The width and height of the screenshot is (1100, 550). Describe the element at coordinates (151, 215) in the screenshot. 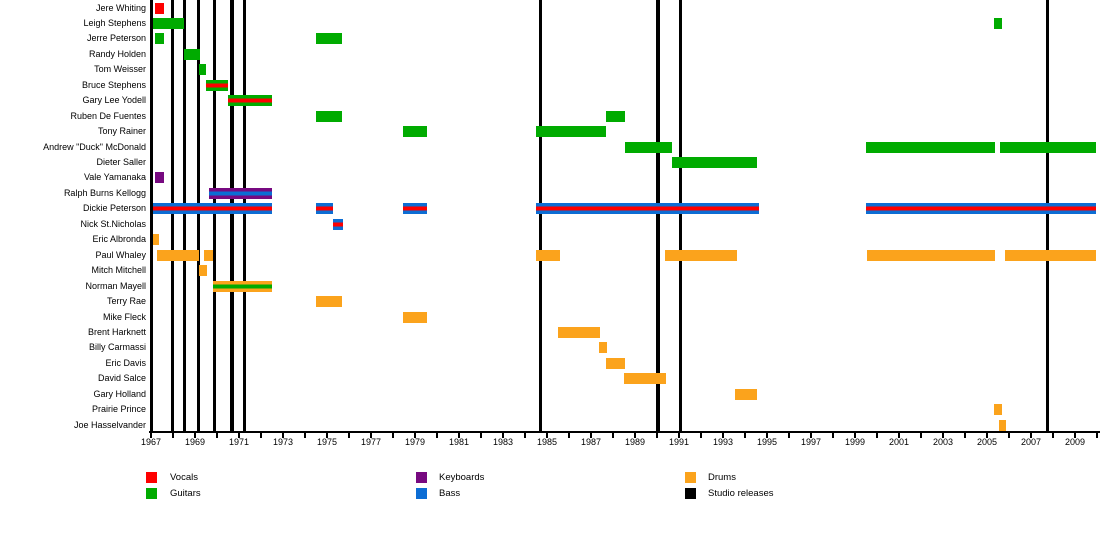

I see `y-axis-line` at that location.